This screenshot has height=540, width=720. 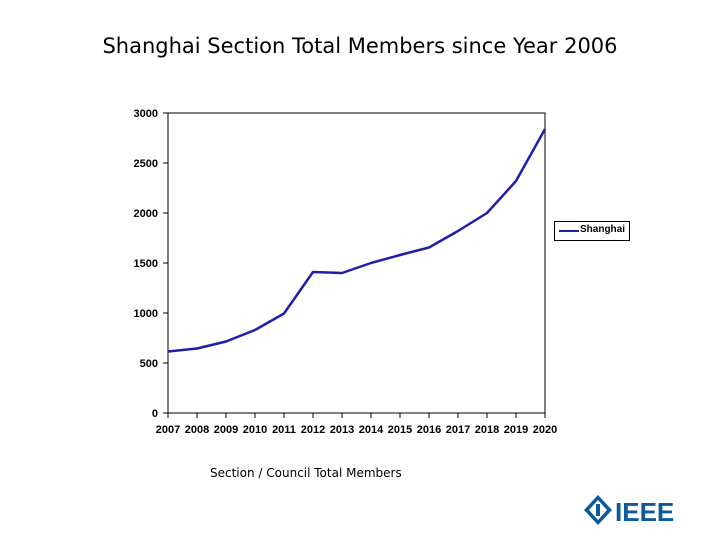 I want to click on x-tick-label: 2007, so click(x=168, y=430).